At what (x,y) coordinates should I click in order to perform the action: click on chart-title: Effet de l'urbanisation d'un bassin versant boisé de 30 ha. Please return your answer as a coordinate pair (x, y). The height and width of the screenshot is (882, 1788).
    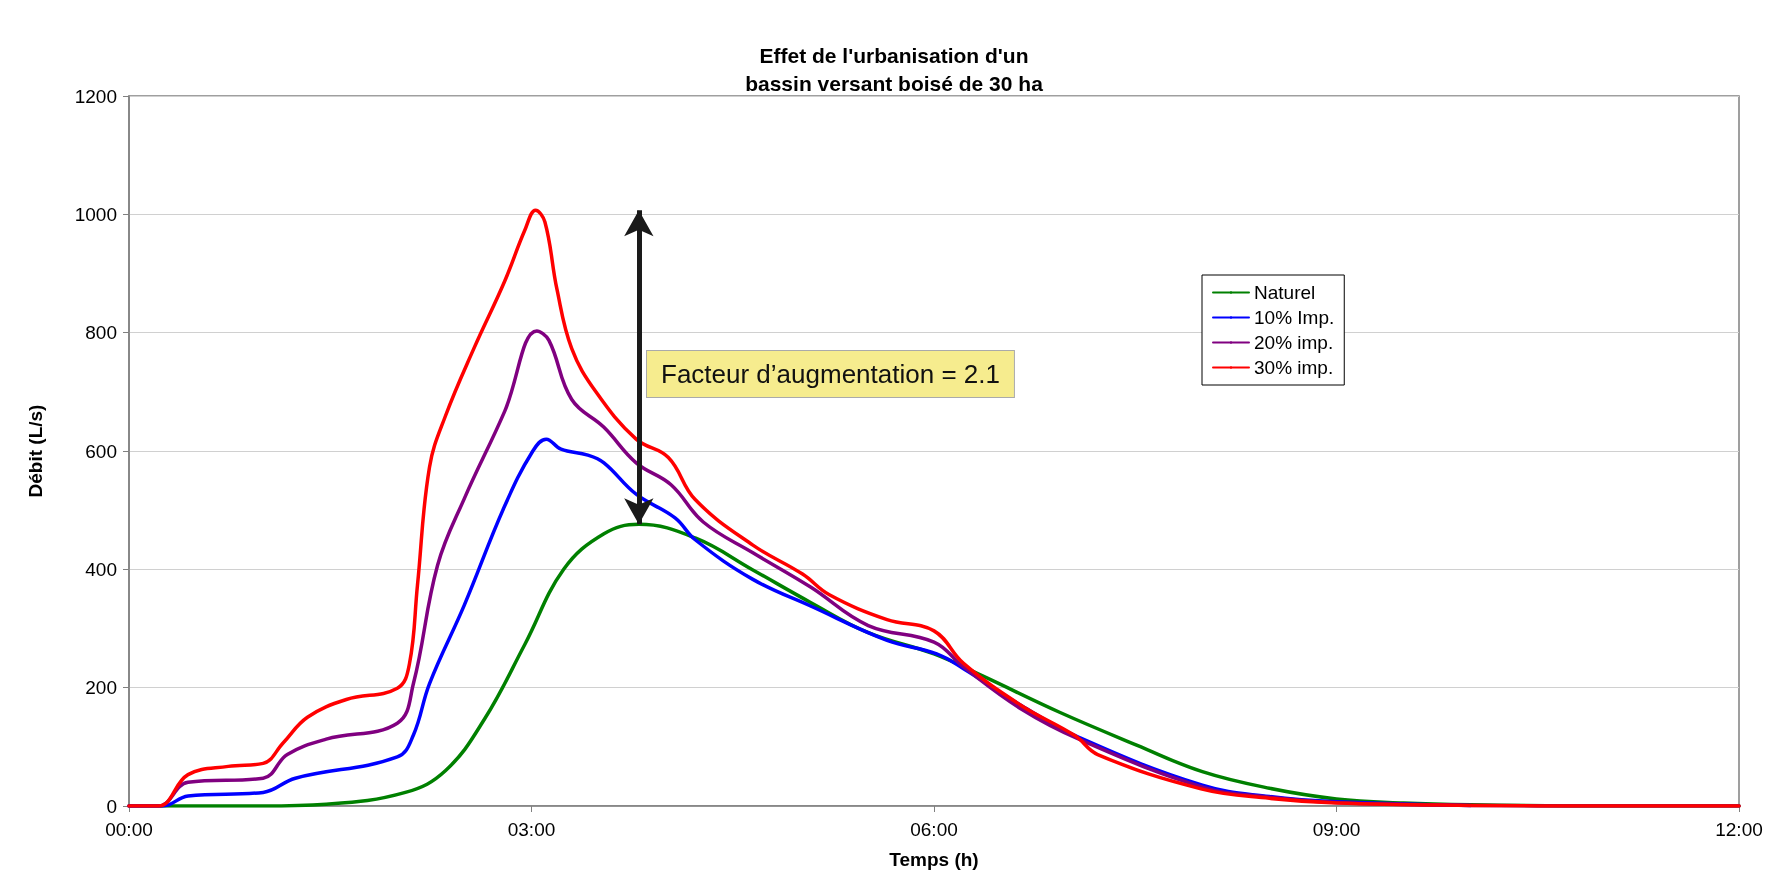
    Looking at the image, I should click on (894, 69).